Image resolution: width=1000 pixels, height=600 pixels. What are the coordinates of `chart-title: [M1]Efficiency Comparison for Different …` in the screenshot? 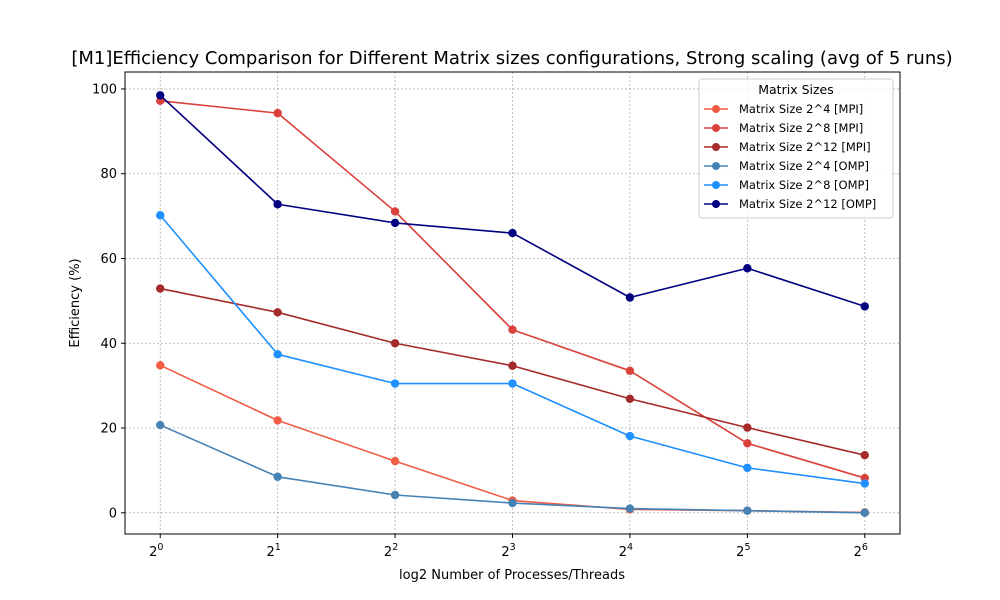 It's located at (511, 58).